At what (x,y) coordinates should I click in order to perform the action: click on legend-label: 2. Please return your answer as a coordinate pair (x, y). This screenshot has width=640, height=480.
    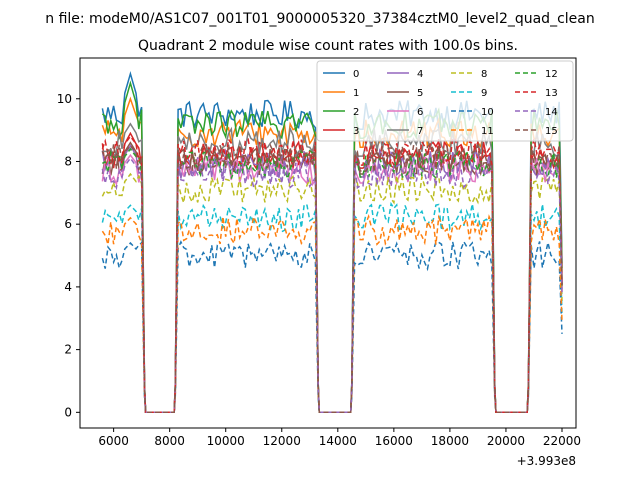
    Looking at the image, I should click on (356, 112).